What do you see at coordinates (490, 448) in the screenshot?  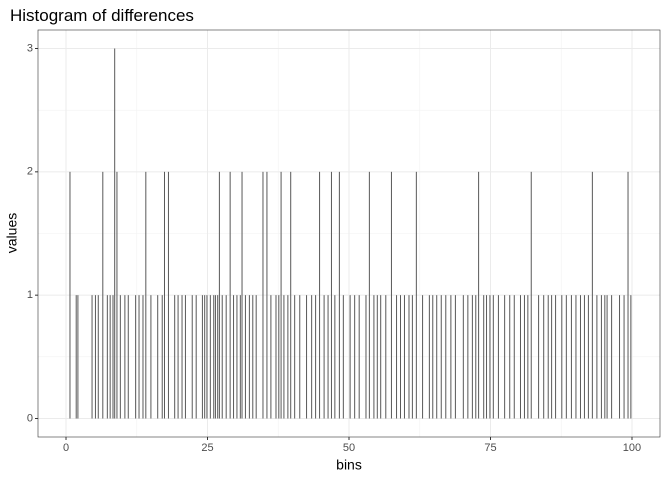 I see `x-tick-label: 75` at bounding box center [490, 448].